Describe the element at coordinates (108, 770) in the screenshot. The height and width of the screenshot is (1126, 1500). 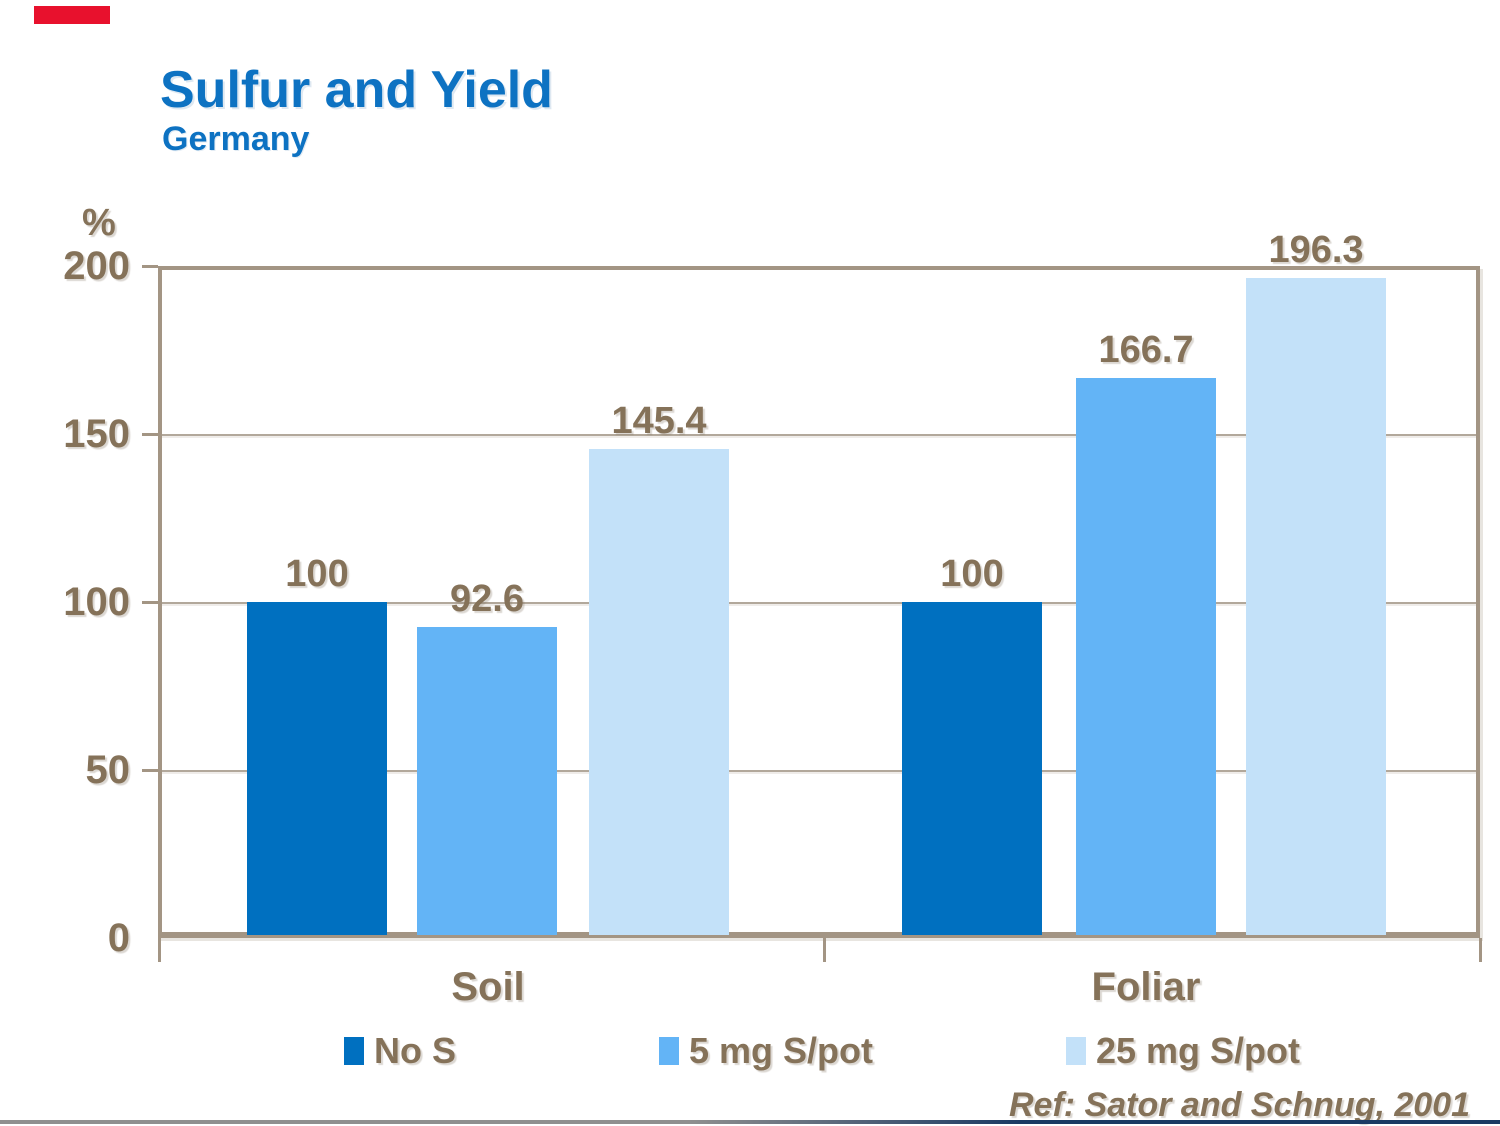
I see `y-tick-label-50: 50` at that location.